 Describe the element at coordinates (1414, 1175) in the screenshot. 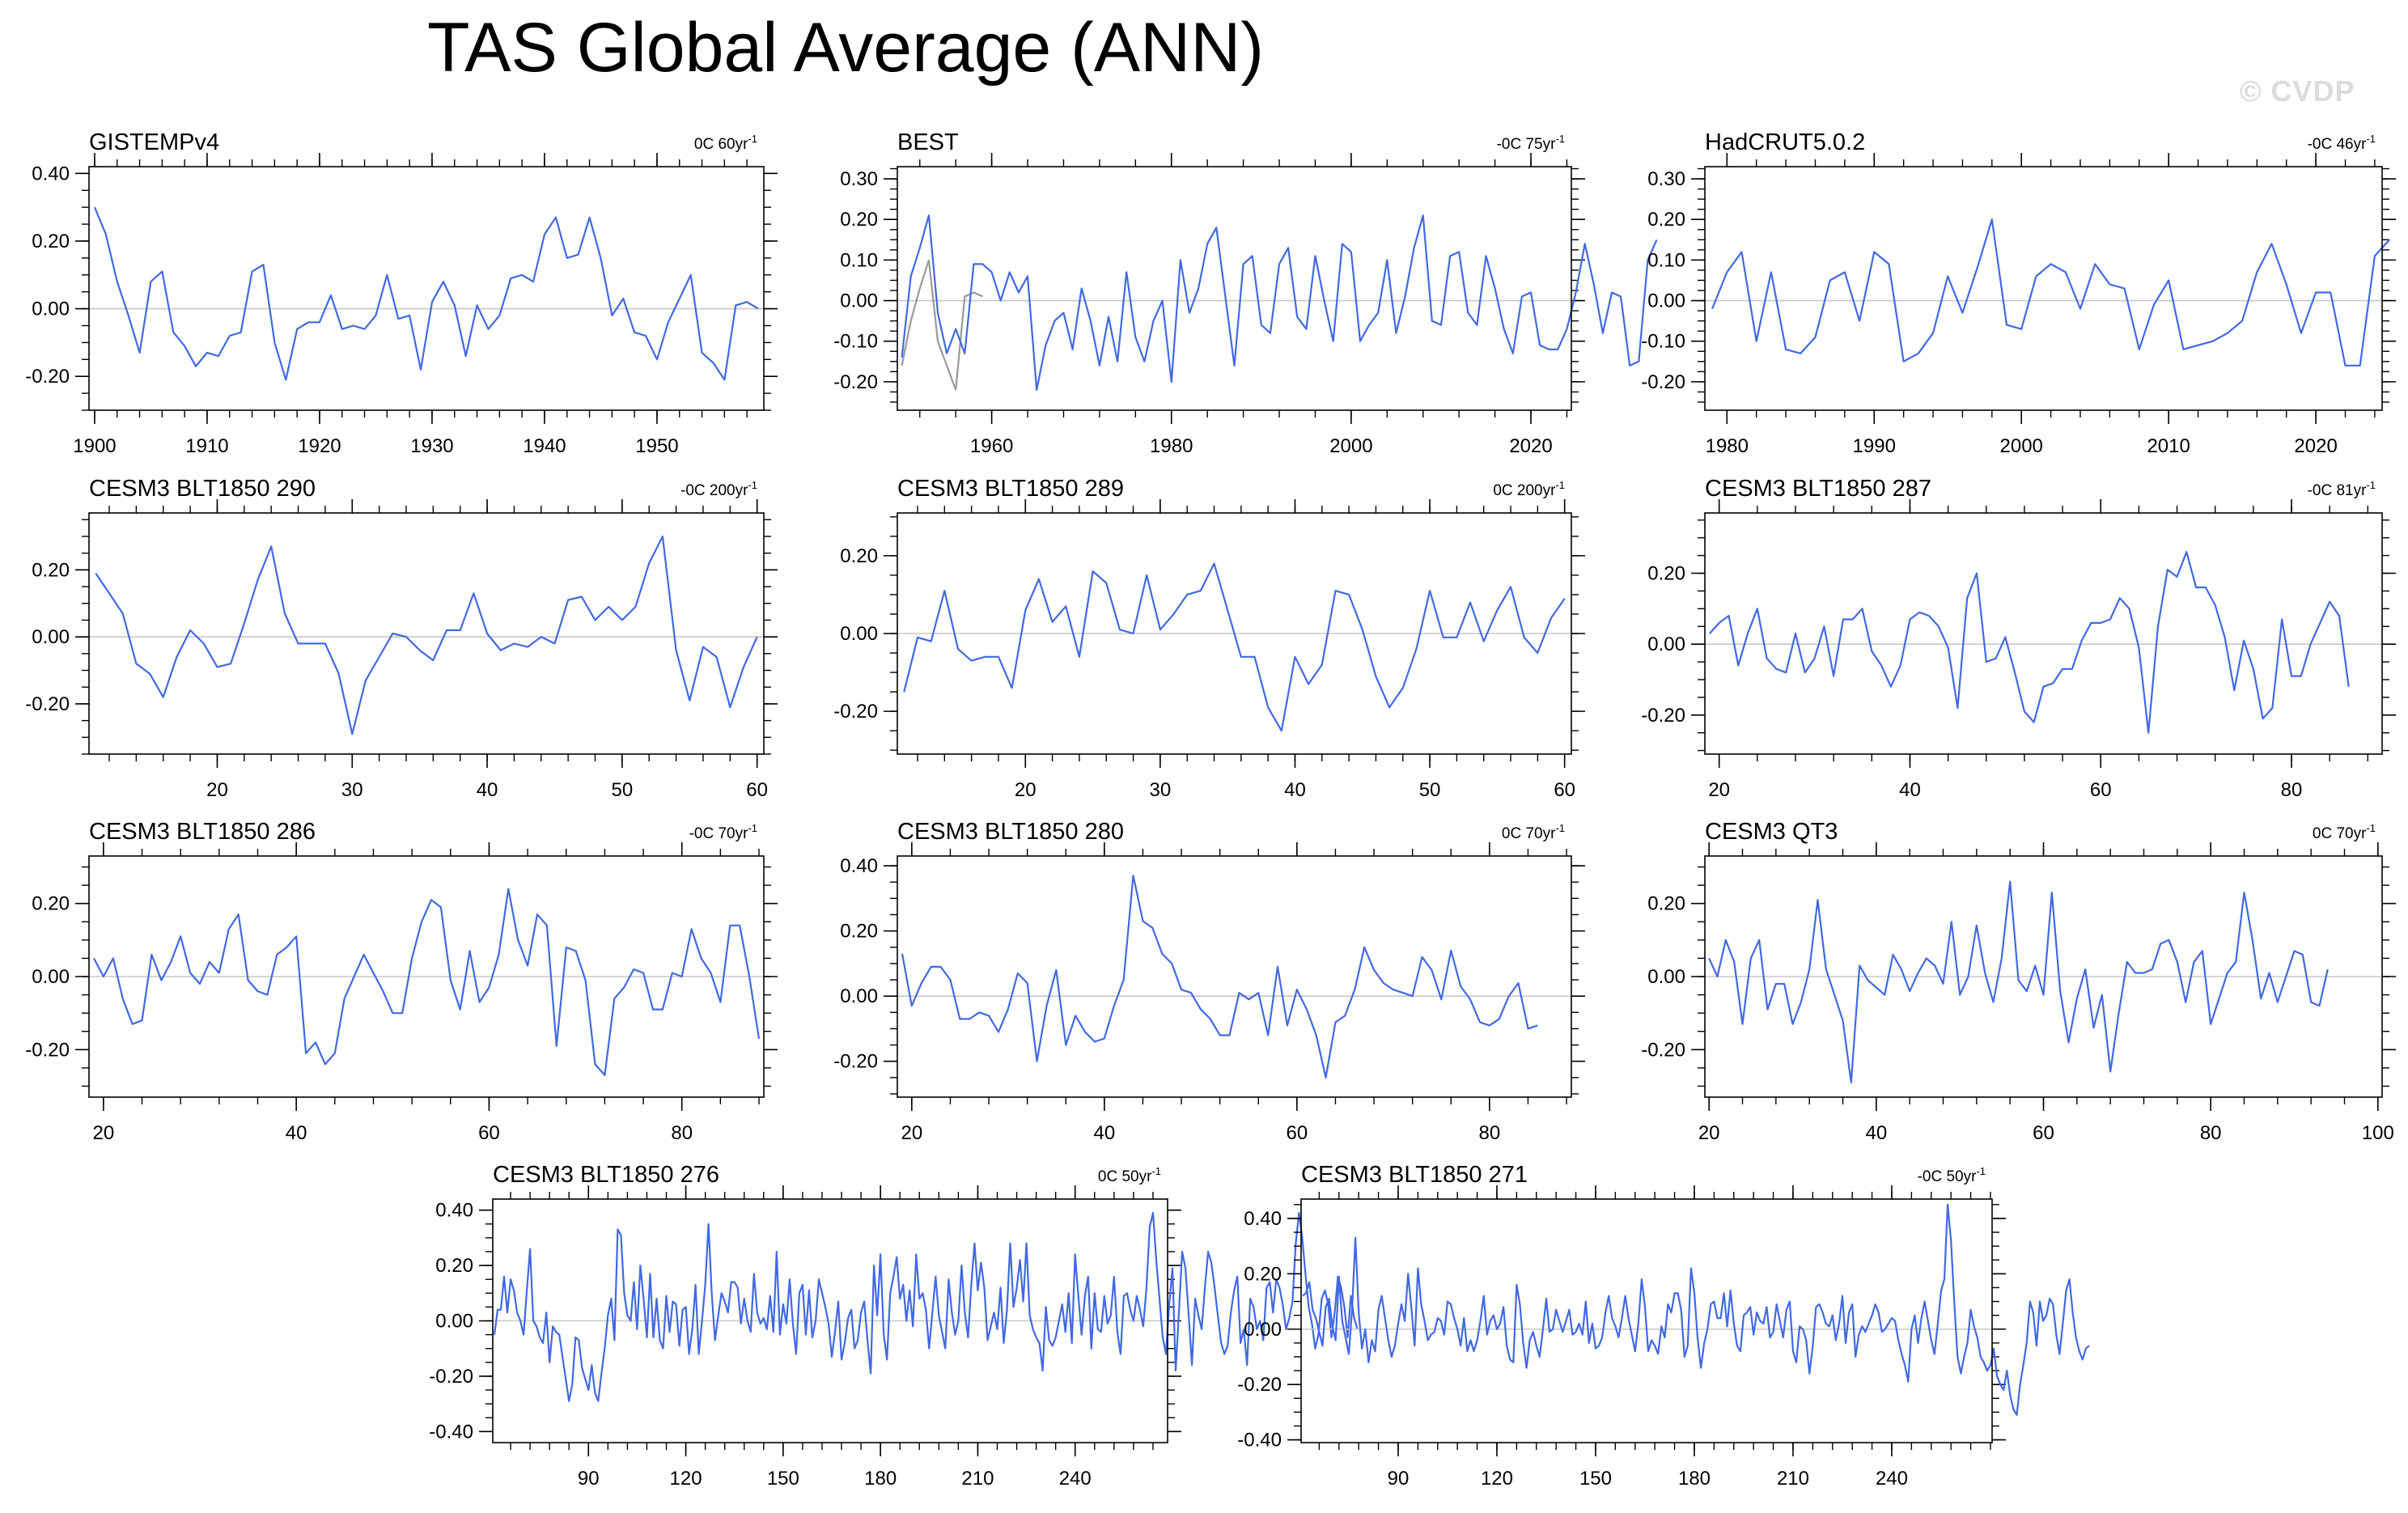

I see `panel-title: CESM3 BLT1850 271` at that location.